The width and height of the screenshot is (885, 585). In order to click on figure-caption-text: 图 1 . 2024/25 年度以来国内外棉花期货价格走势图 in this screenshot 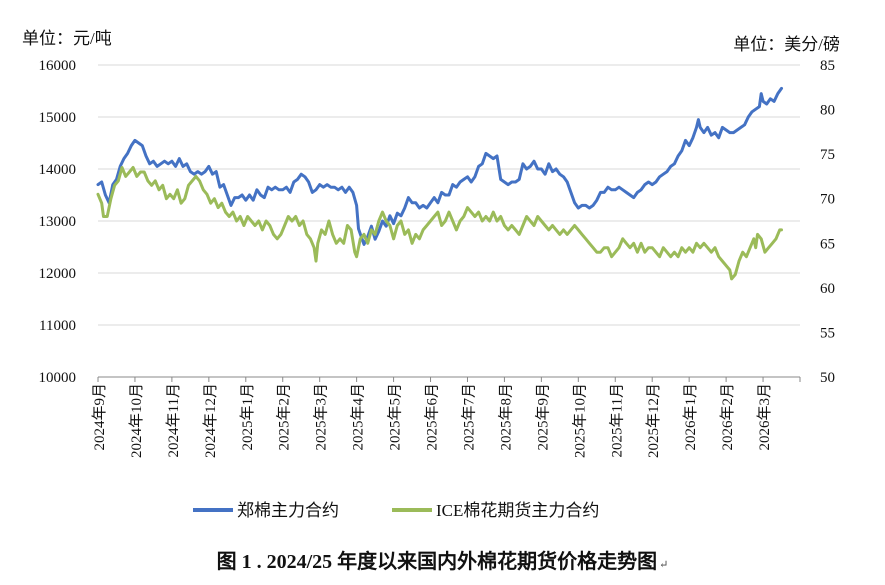, I will do `click(437, 562)`.